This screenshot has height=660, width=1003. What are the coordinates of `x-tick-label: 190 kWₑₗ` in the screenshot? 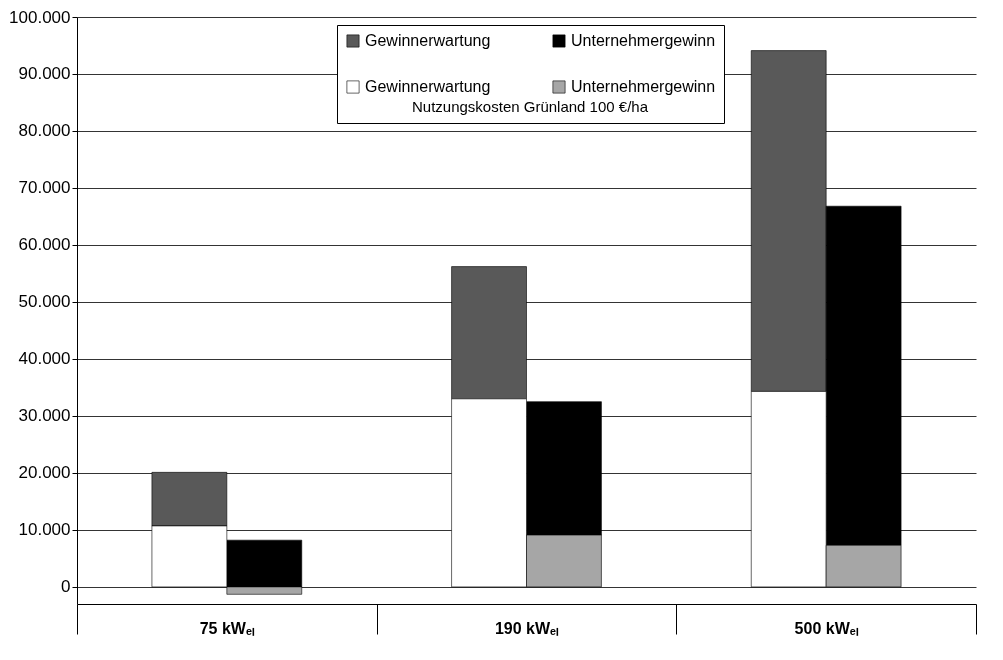 It's located at (527, 628).